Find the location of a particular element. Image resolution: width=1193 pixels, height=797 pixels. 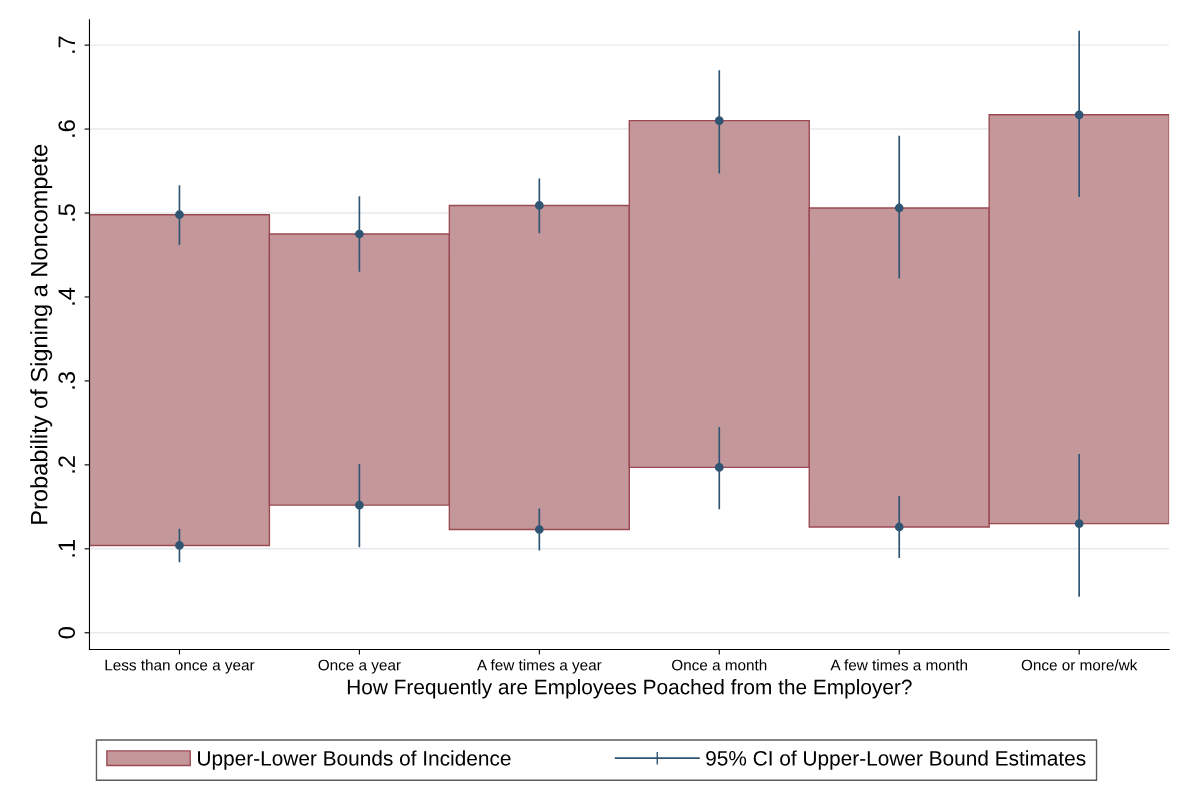

x-tick-label: A few times a month is located at coordinates (899, 665).